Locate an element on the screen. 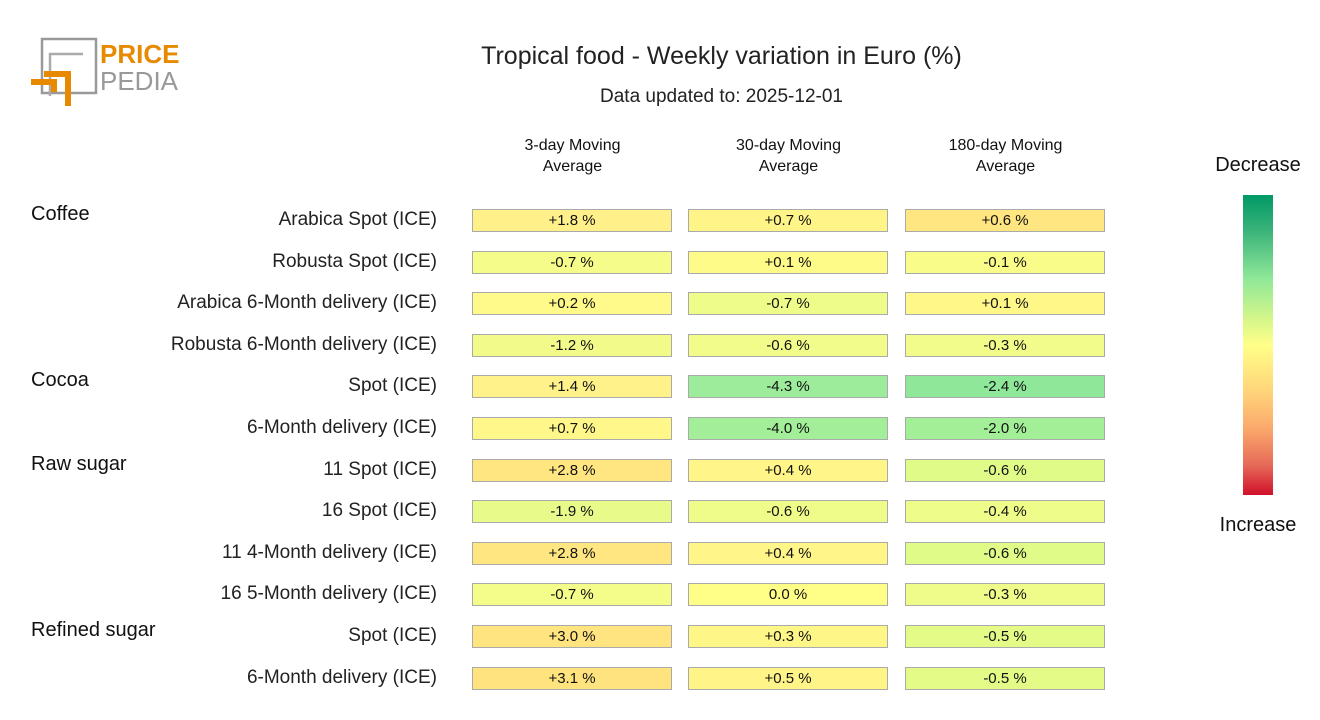 The height and width of the screenshot is (720, 1320). pricepedia-logo: PRICE PEDIA is located at coordinates (105, 71).